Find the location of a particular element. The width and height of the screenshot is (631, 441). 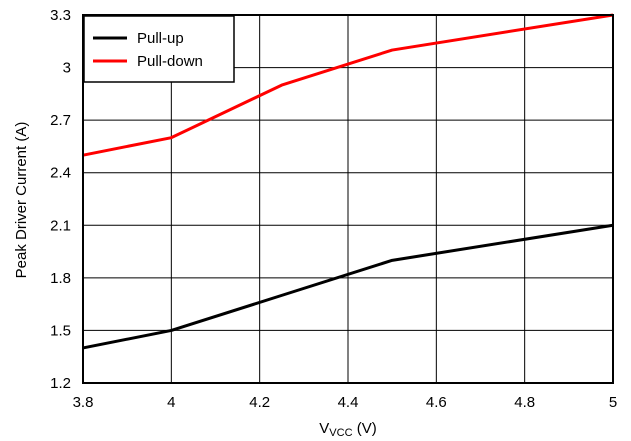

x-tick-label: 4.2 is located at coordinates (259, 402).